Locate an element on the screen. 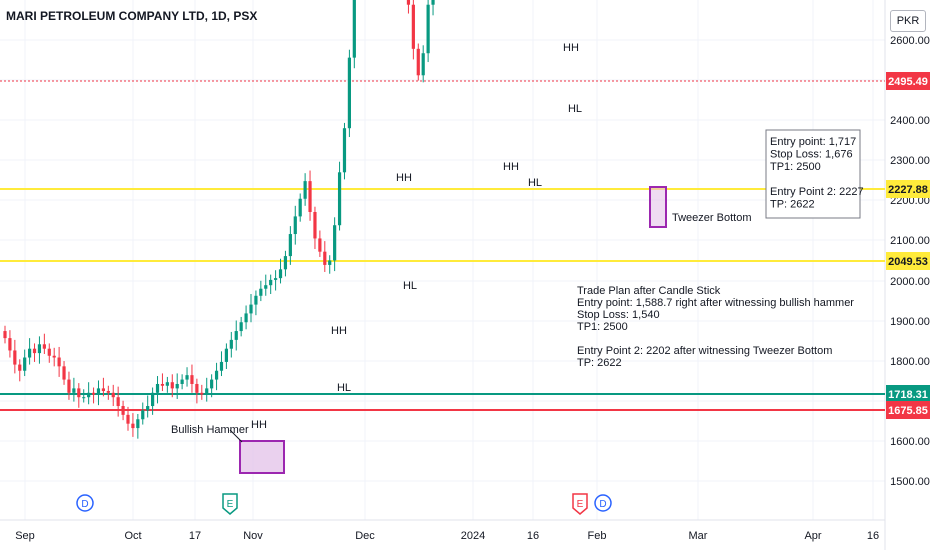 This screenshot has width=932, height=555. trade-plan-line: Trade Plan after Candle Stick is located at coordinates (649, 291).